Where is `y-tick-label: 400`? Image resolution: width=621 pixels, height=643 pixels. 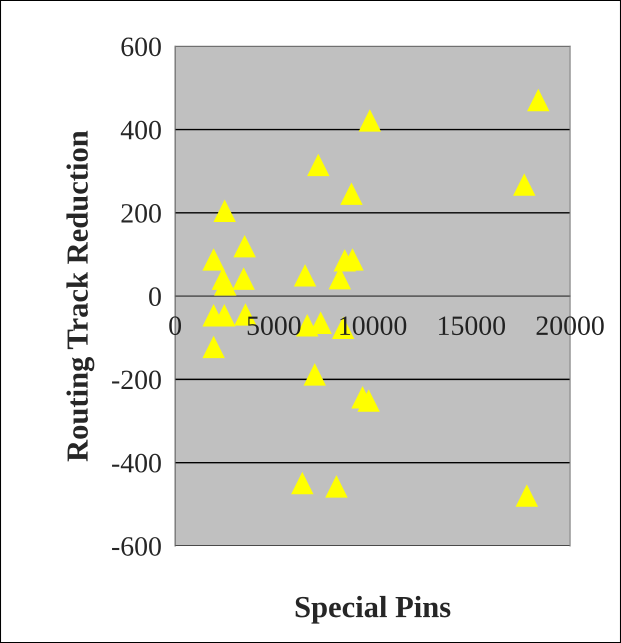
y-tick-label: 400 is located at coordinates (140, 130).